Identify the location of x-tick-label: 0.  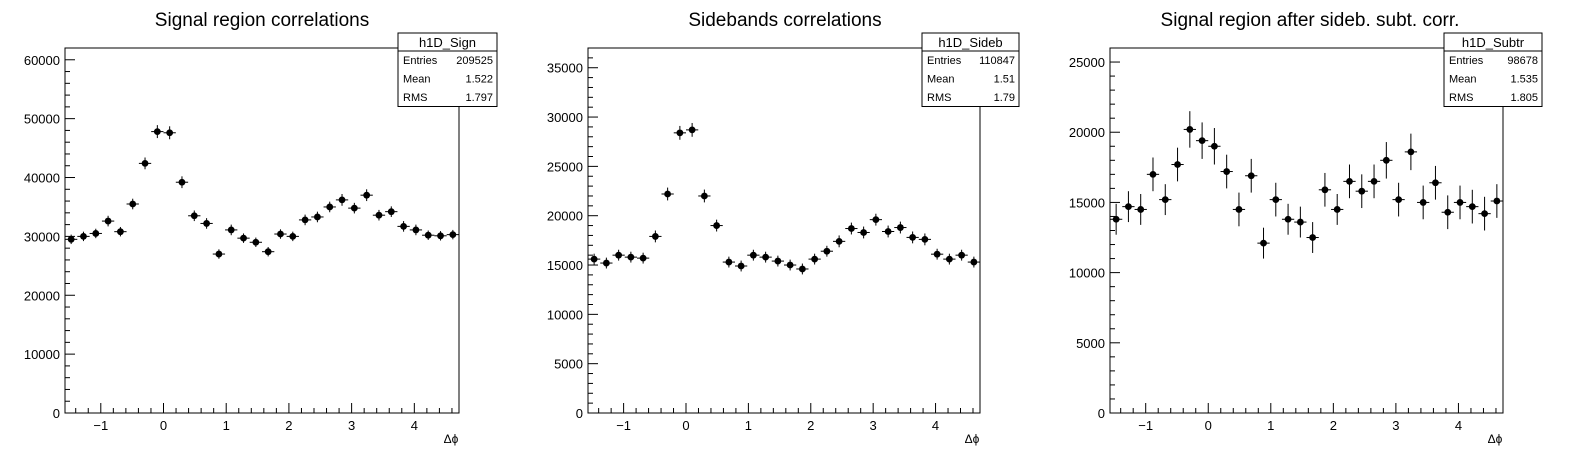
(1208, 425).